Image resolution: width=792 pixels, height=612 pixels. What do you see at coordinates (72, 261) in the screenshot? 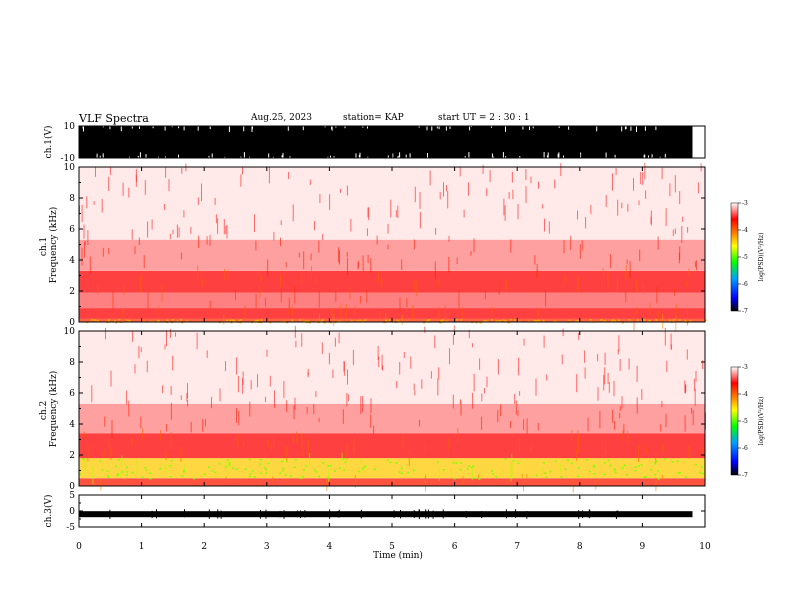
I see `ch1-spectrogram-ytick-label: 4` at bounding box center [72, 261].